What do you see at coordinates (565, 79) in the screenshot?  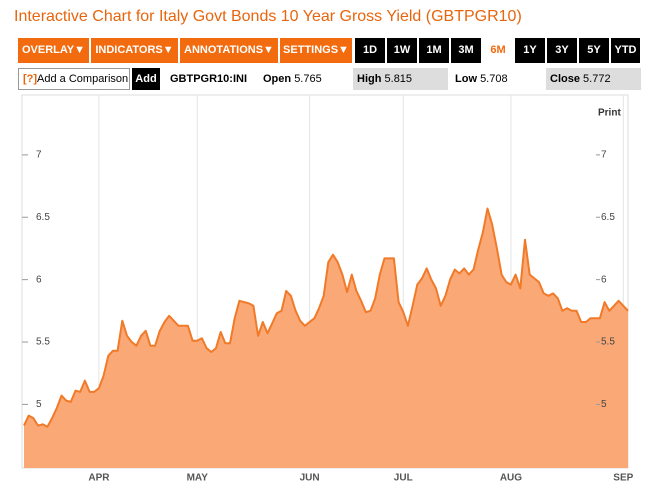 I see `close-label: Close` at bounding box center [565, 79].